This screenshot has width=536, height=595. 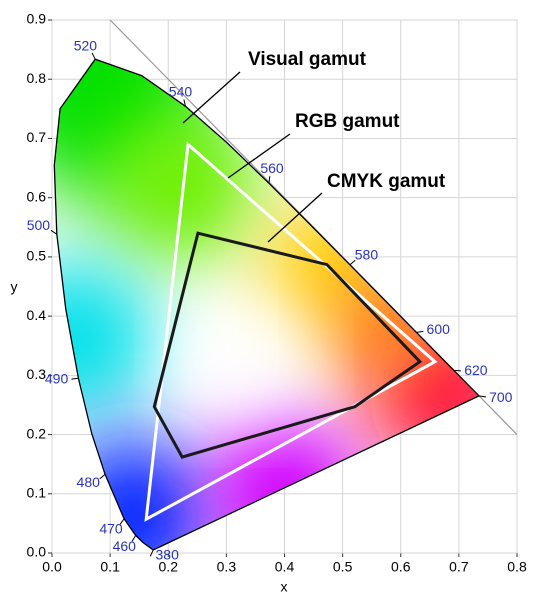 What do you see at coordinates (476, 370) in the screenshot?
I see `wavelength-label: 620` at bounding box center [476, 370].